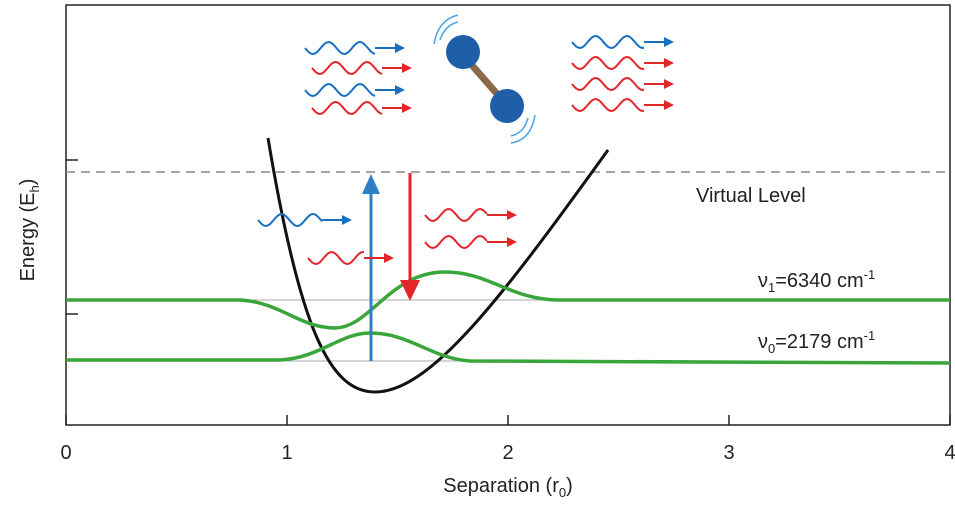 The image size is (955, 505). I want to click on virtual-level-label: Virtual Level, so click(751, 196).